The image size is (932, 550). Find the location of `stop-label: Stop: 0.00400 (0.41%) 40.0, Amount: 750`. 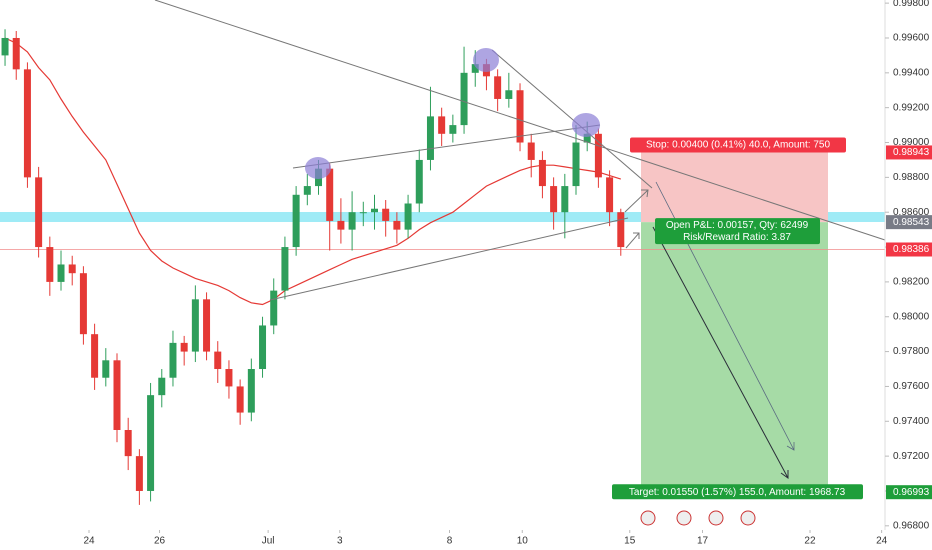

stop-label: Stop: 0.00400 (0.41%) 40.0, Amount: 750 is located at coordinates (738, 145).